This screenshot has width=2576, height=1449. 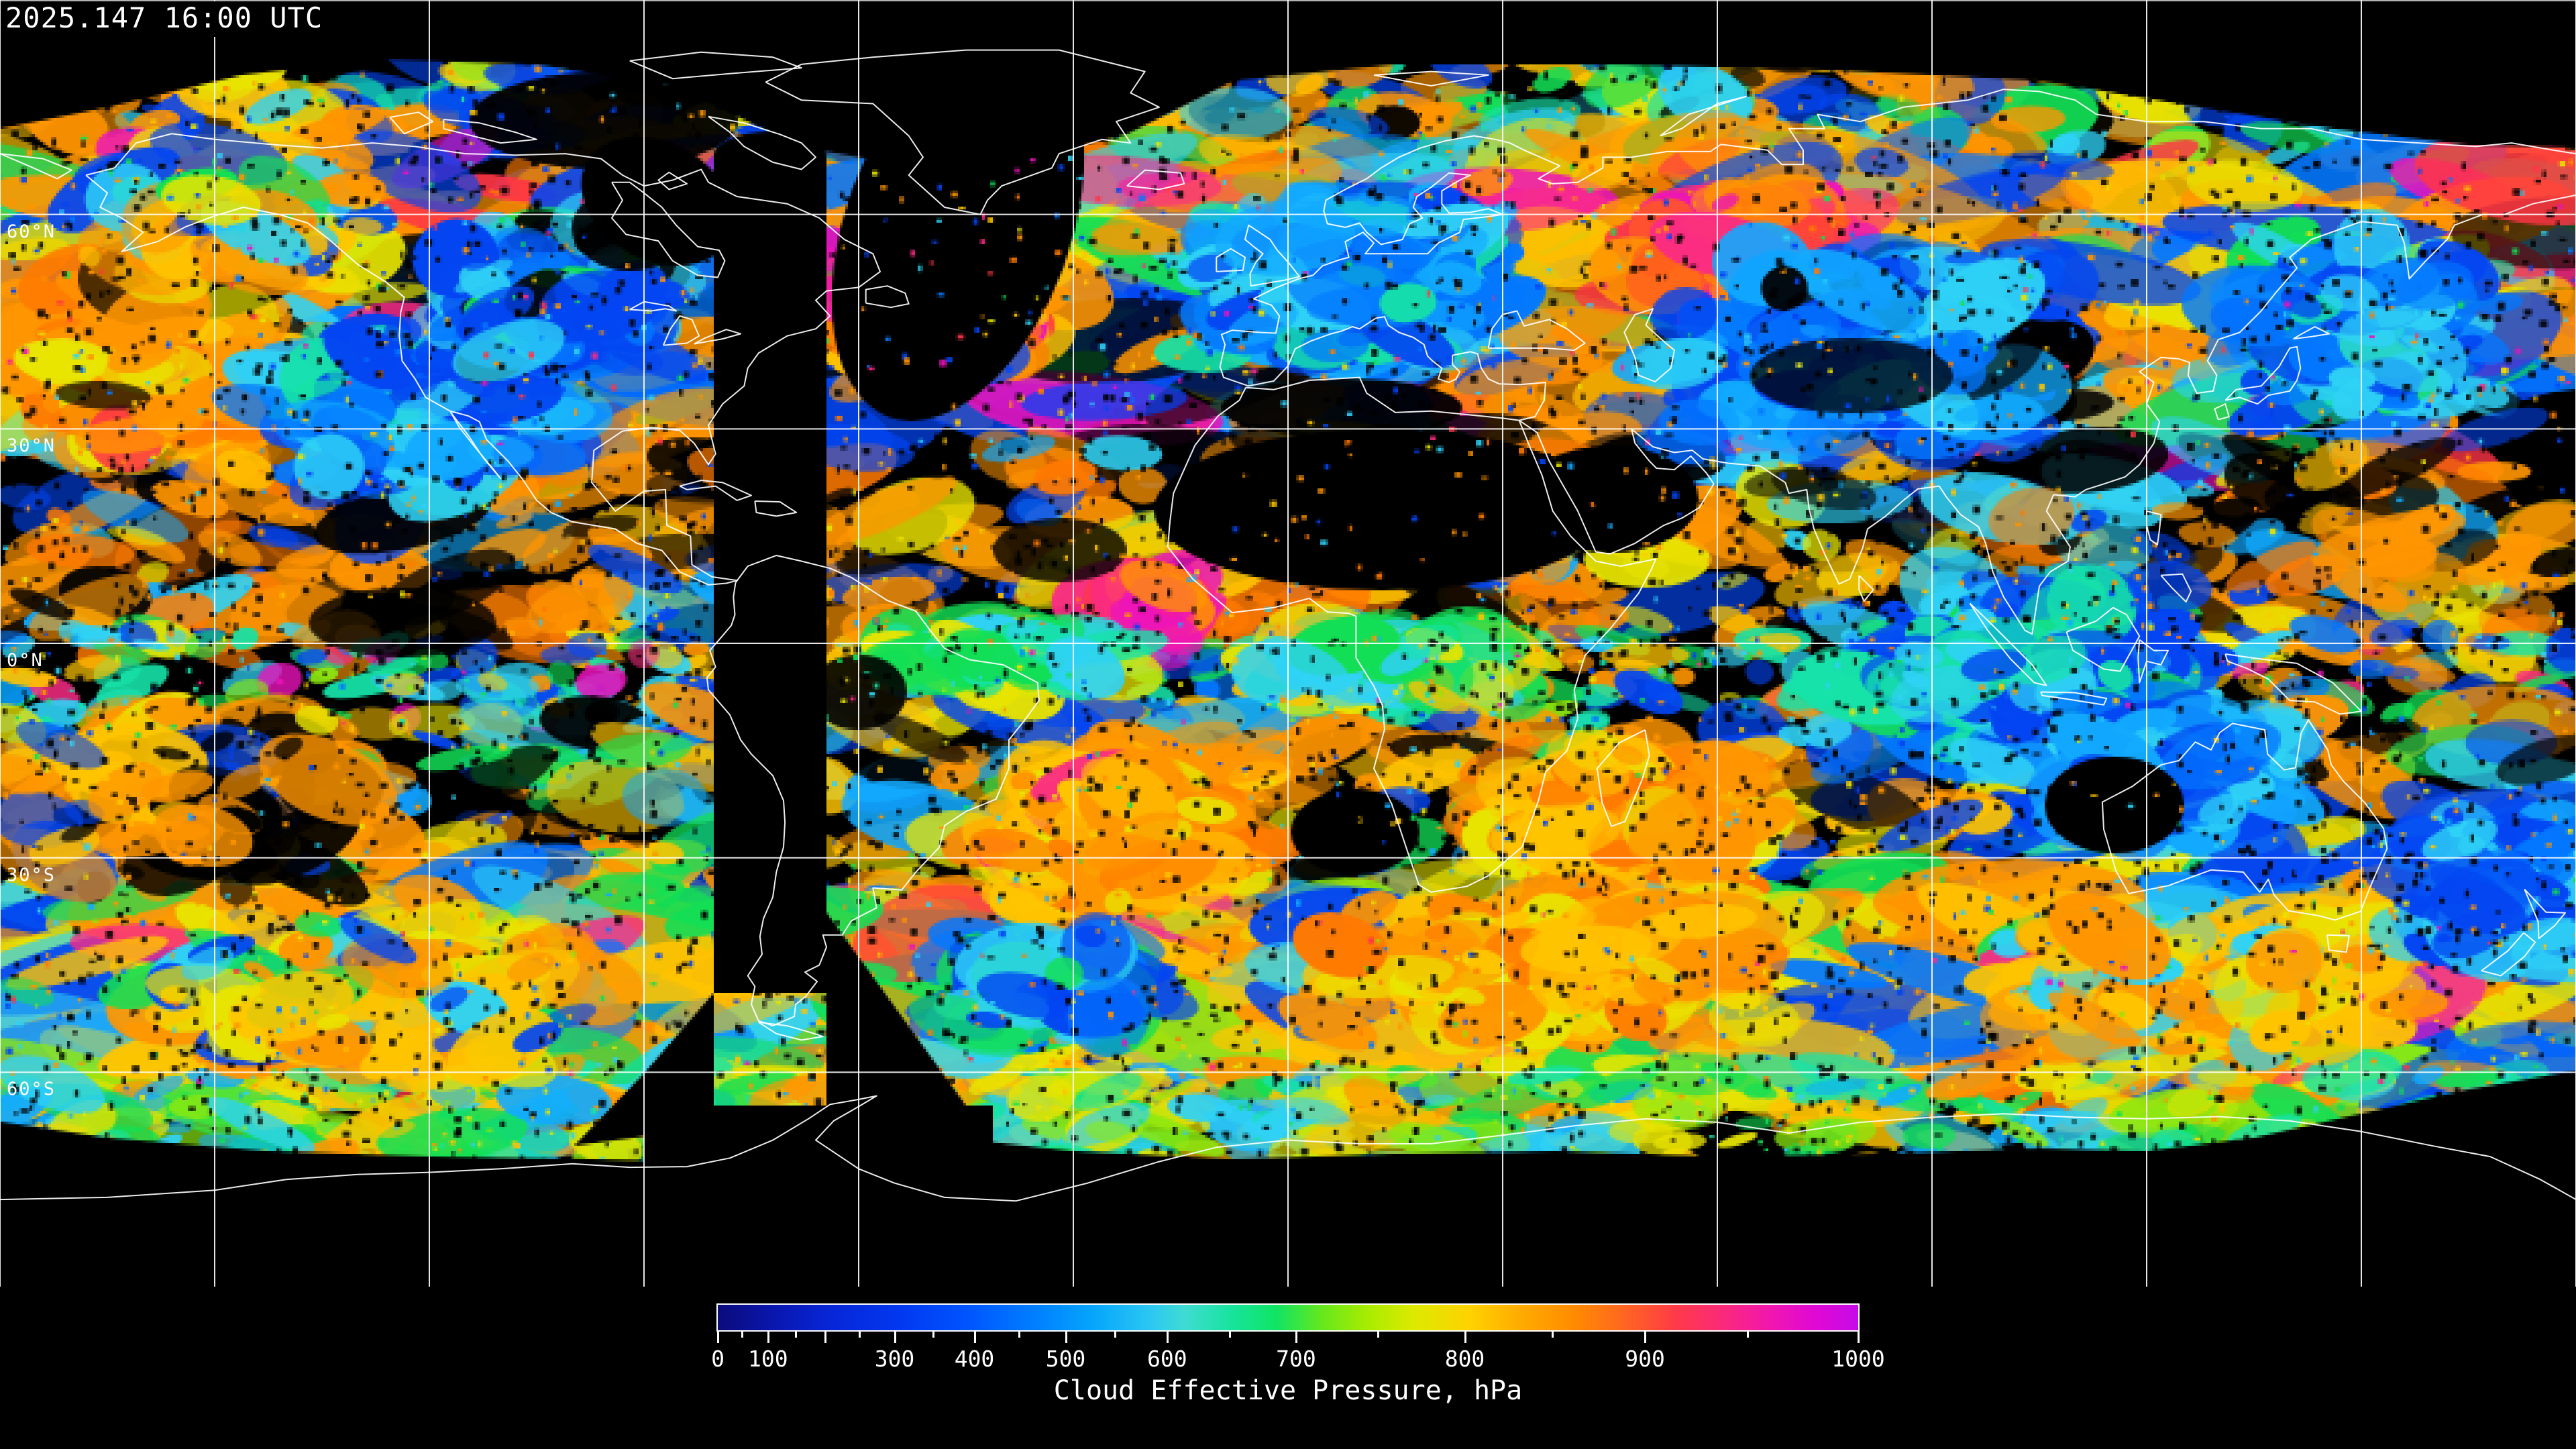 I want to click on colorbar-tick-label: 1000, so click(x=1858, y=1359).